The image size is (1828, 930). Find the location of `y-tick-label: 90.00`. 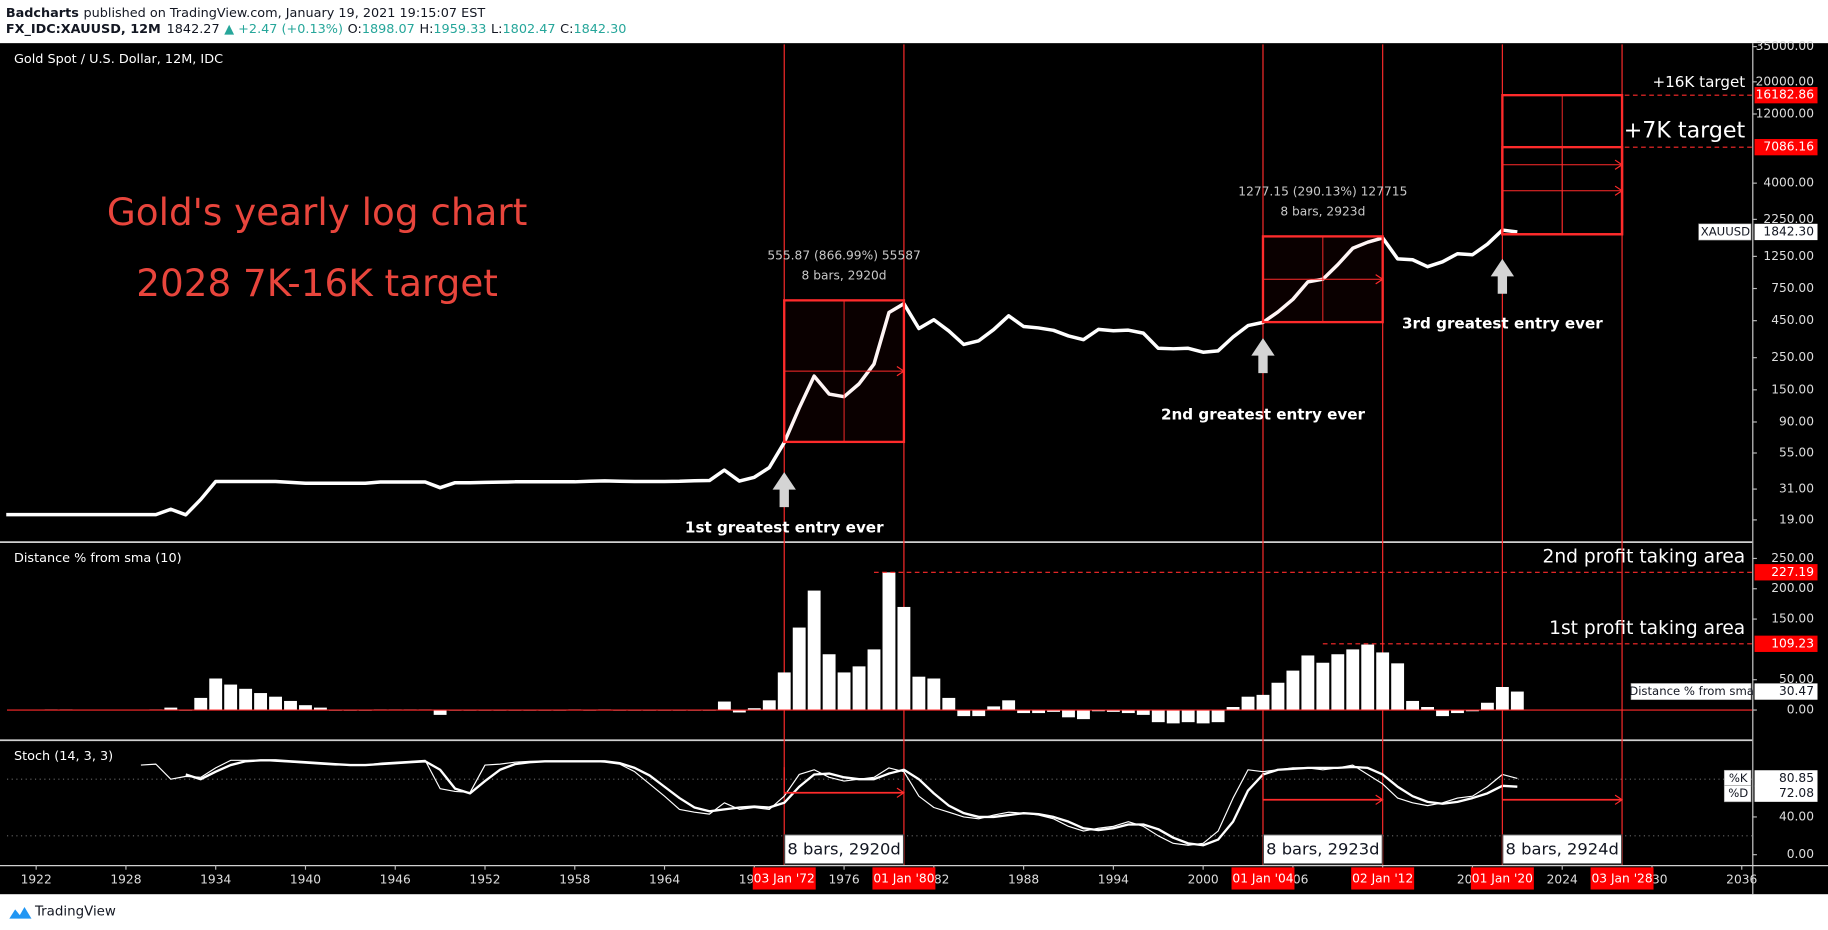

y-tick-label: 90.00 is located at coordinates (1796, 421).